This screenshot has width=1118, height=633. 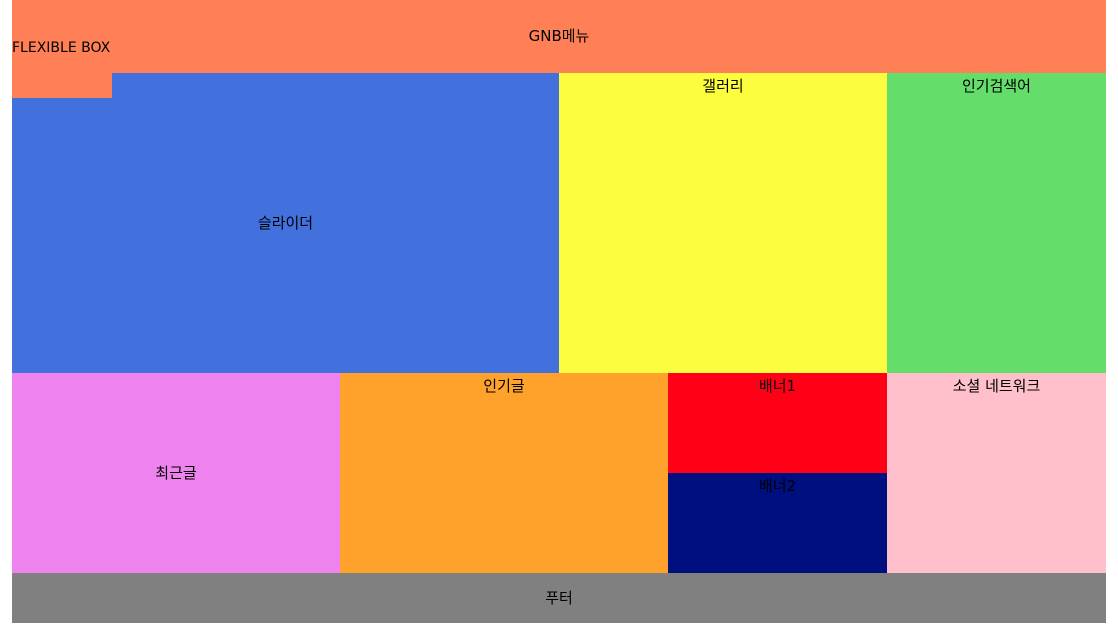 I want to click on flexible-box-label: FLEXIBLE BOX, so click(x=61, y=48).